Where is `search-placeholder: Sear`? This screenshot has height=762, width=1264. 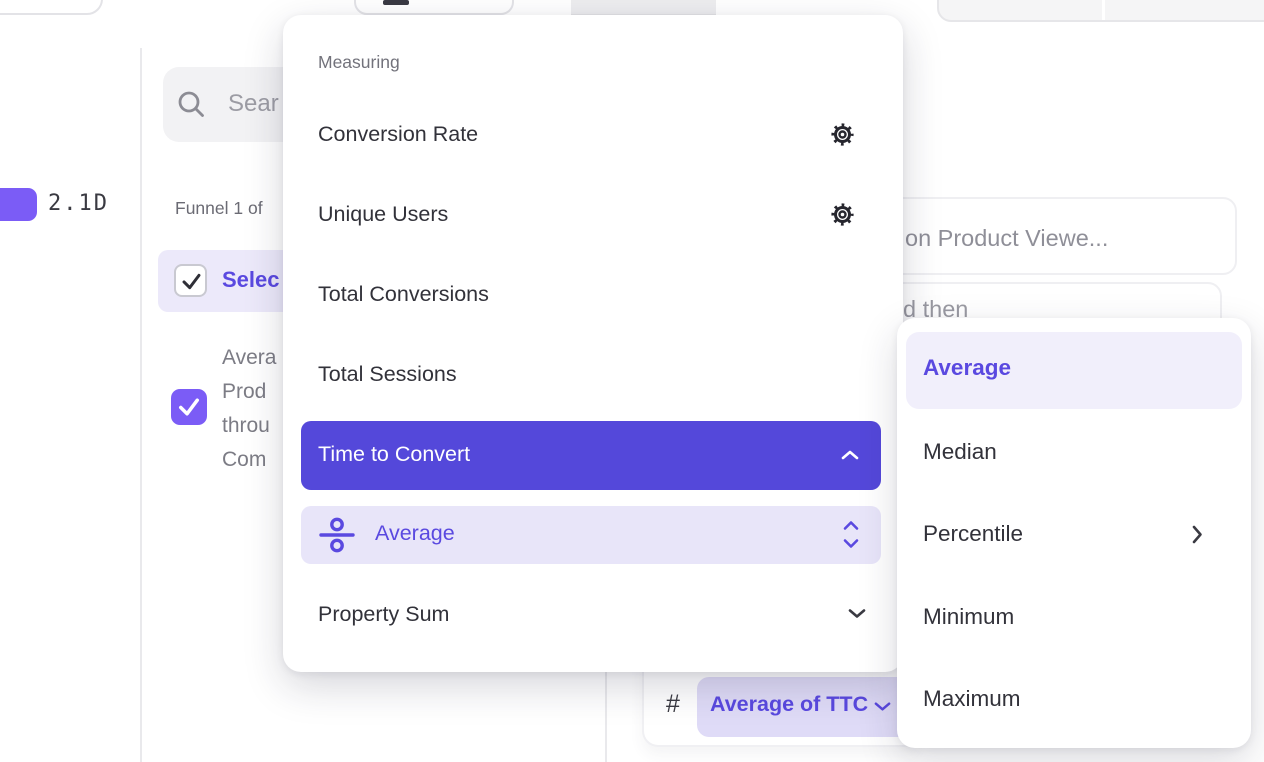
search-placeholder: Sear is located at coordinates (253, 103).